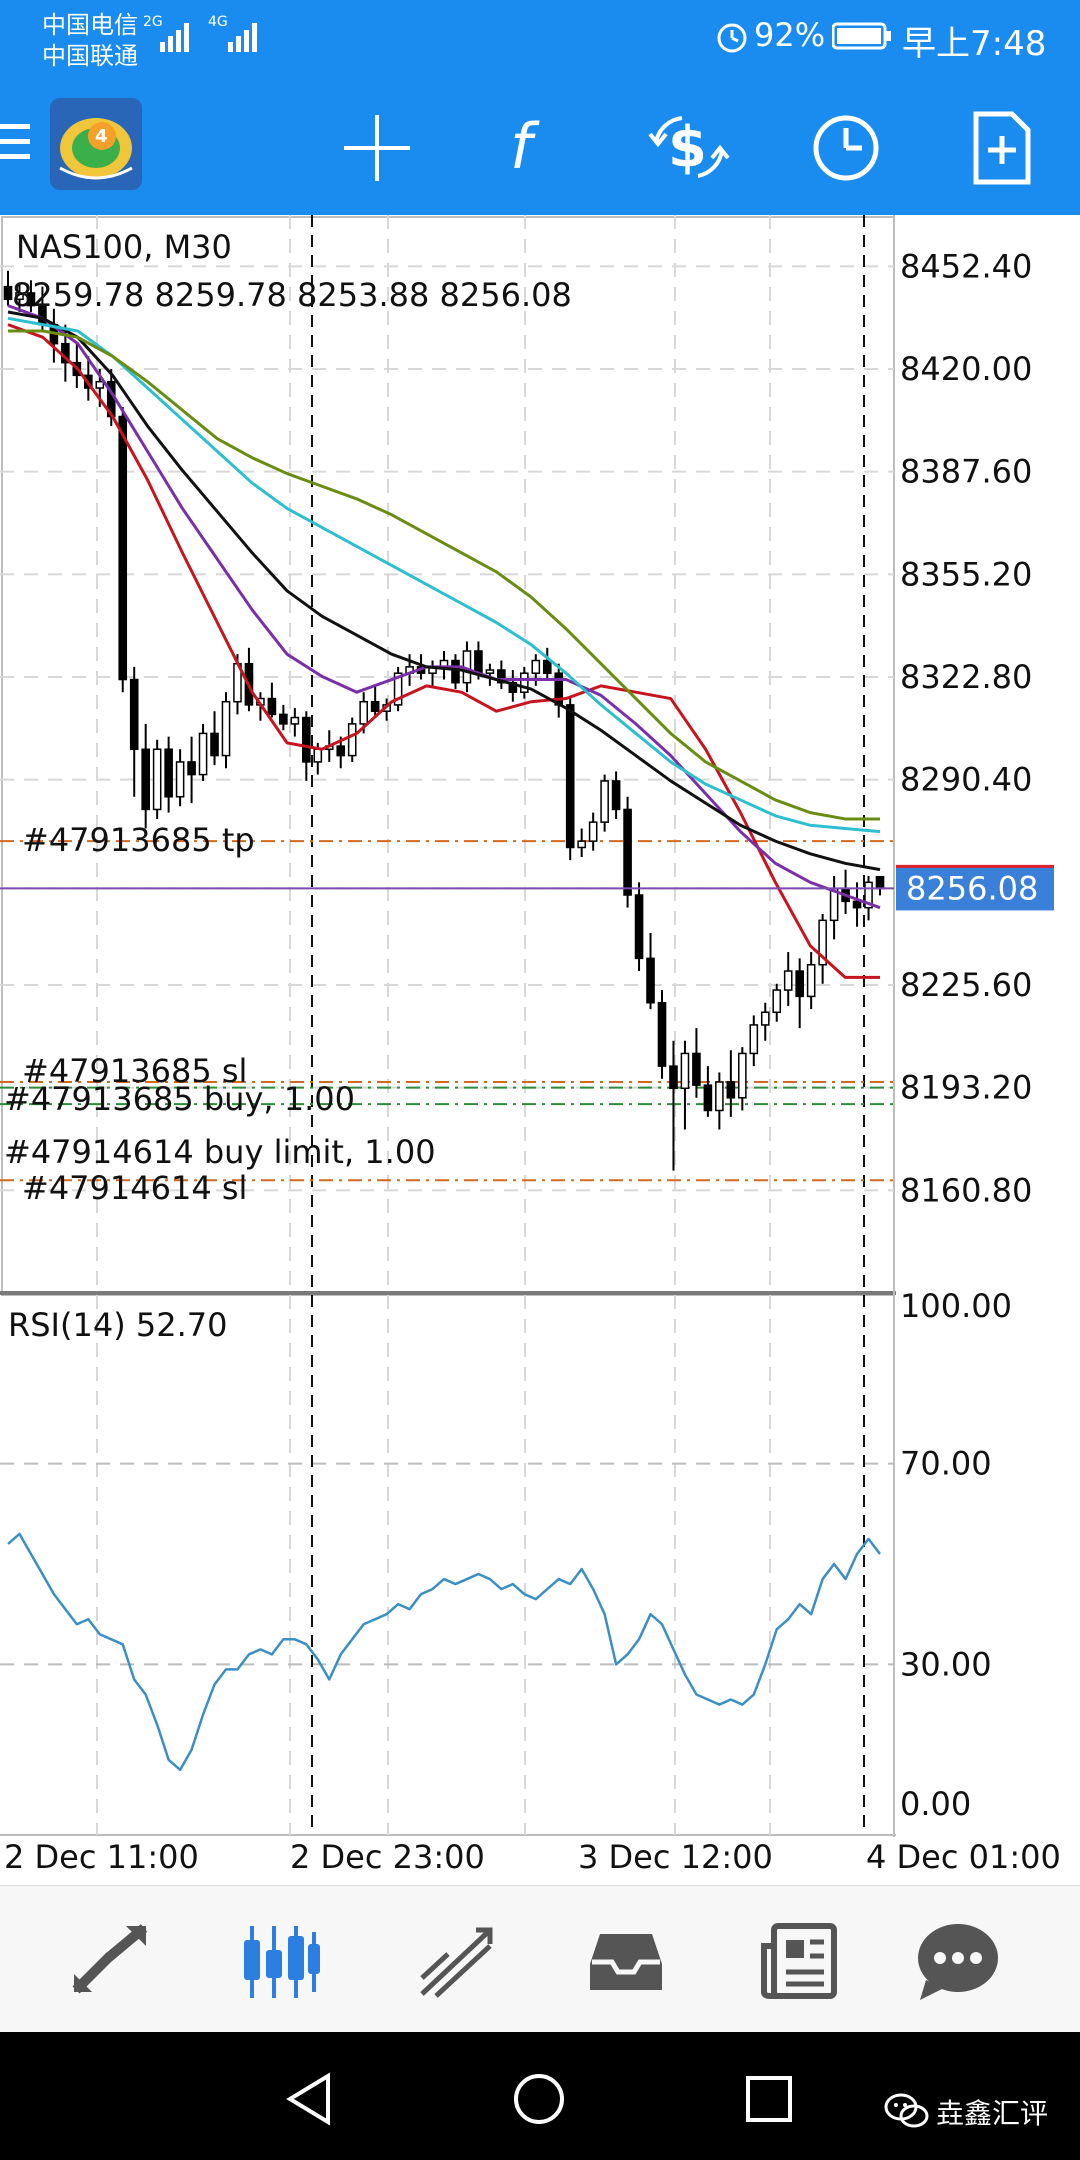 The width and height of the screenshot is (1080, 2160). Describe the element at coordinates (861, 36) in the screenshot. I see `battery-icon` at that location.